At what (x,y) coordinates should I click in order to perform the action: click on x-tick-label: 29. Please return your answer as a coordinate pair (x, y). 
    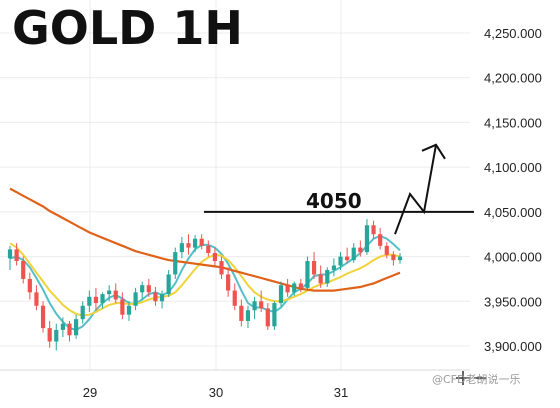
    Looking at the image, I should click on (90, 392).